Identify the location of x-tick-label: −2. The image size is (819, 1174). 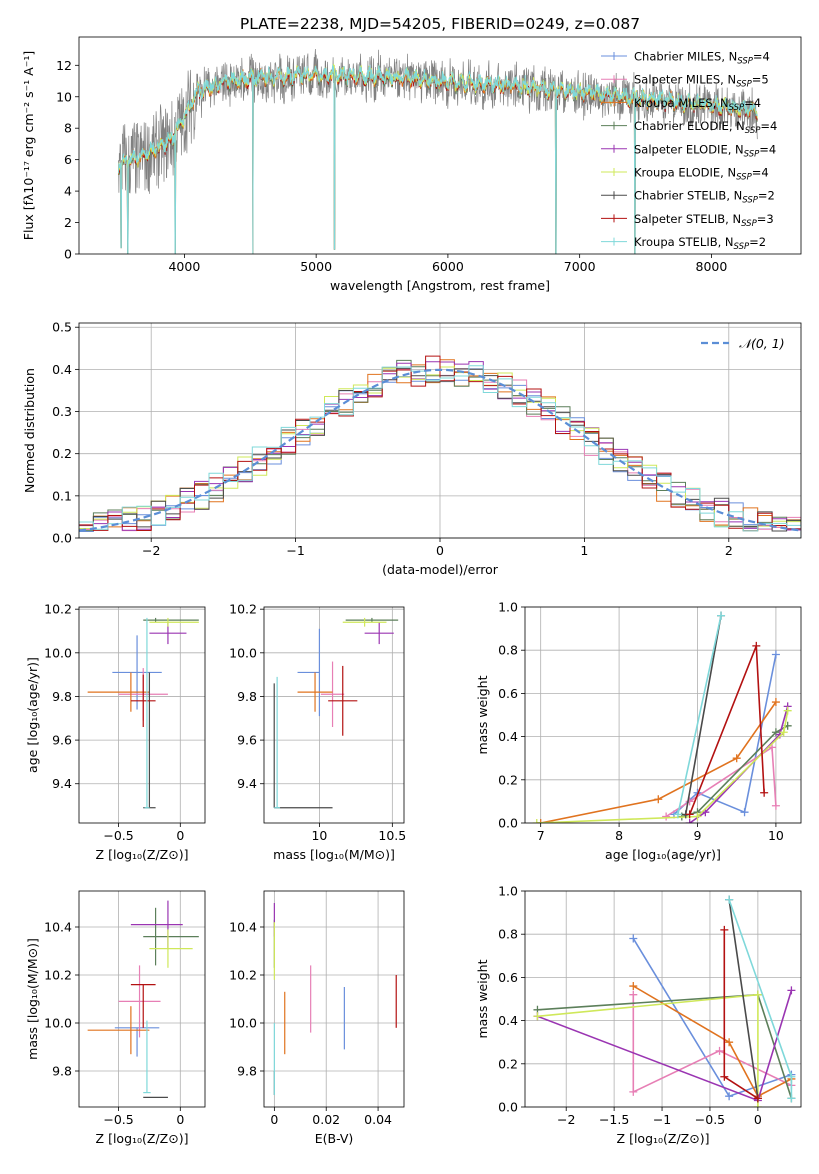
(151, 550).